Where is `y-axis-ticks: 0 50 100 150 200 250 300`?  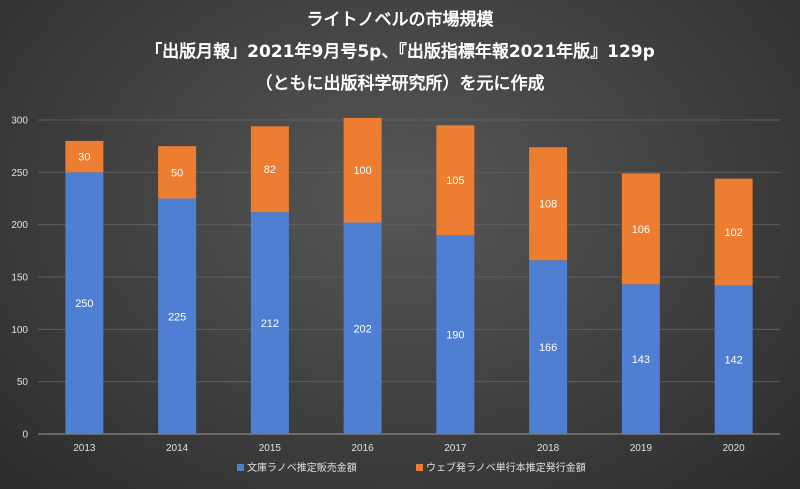
y-axis-ticks: 0 50 100 150 200 250 300 is located at coordinates (19, 278).